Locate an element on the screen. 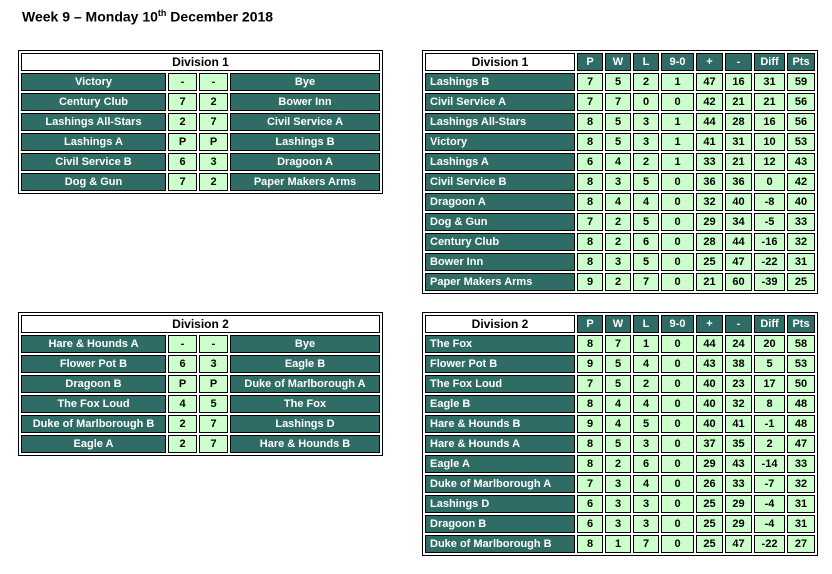  stat-legs-for-cell: 32 is located at coordinates (709, 202).